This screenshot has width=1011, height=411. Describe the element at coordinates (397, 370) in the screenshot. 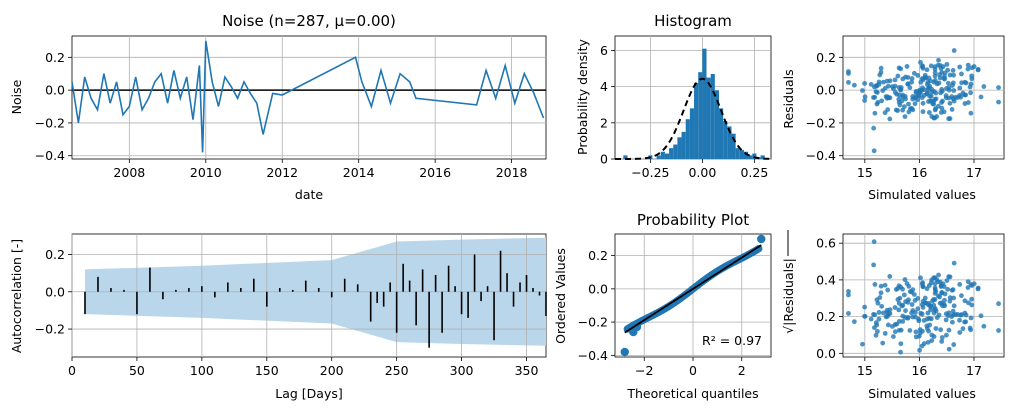

I see `acf-xtick-label-5: 250` at that location.